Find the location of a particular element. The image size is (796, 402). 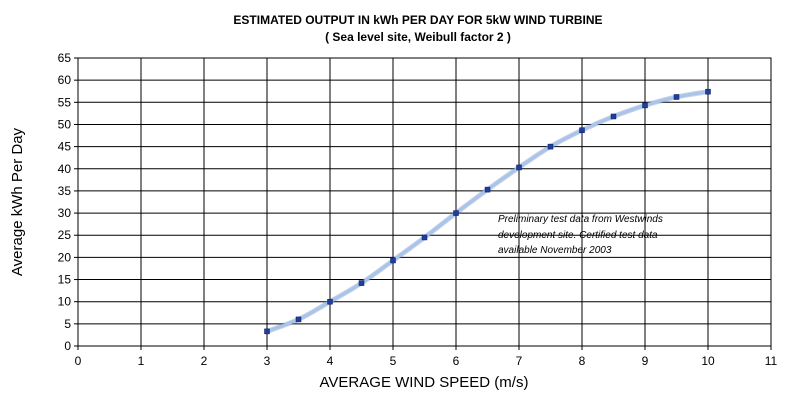

x-tick-label: 0 is located at coordinates (78, 361).